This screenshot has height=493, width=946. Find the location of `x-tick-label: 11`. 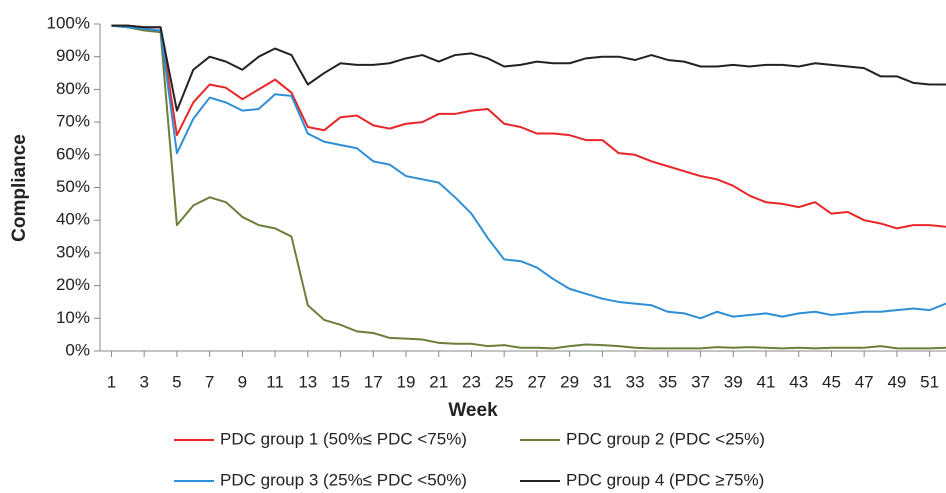

x-tick-label: 11 is located at coordinates (275, 381).